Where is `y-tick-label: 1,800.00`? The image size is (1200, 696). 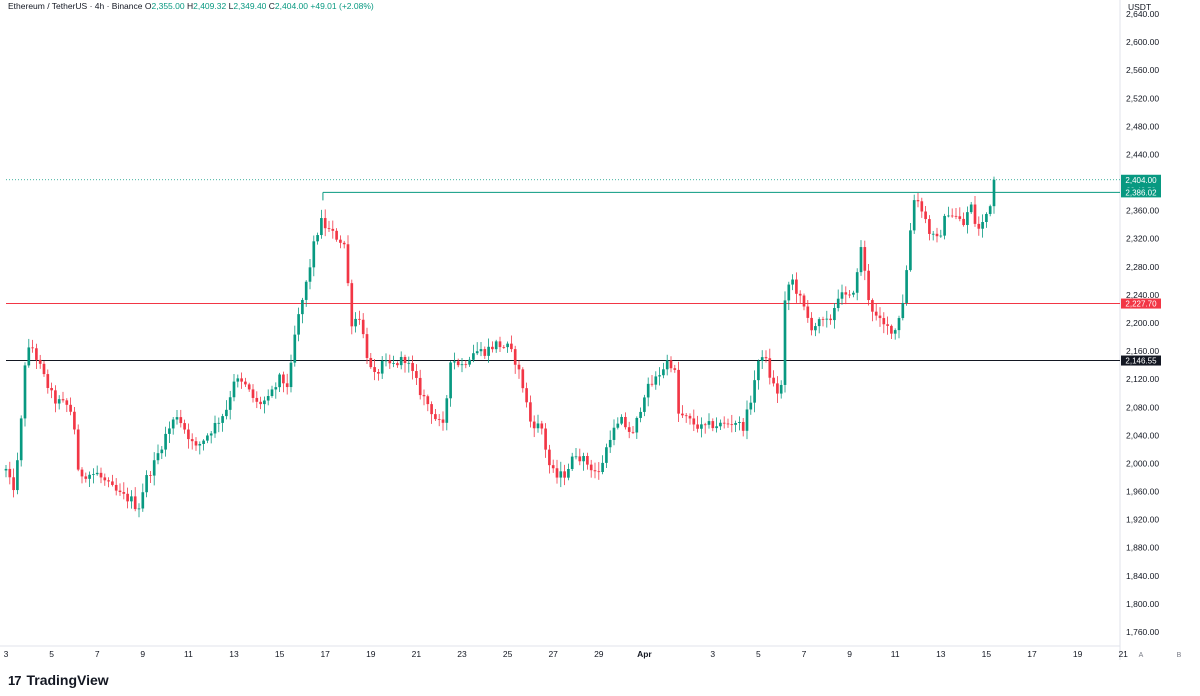 y-tick-label: 1,800.00 is located at coordinates (1142, 604).